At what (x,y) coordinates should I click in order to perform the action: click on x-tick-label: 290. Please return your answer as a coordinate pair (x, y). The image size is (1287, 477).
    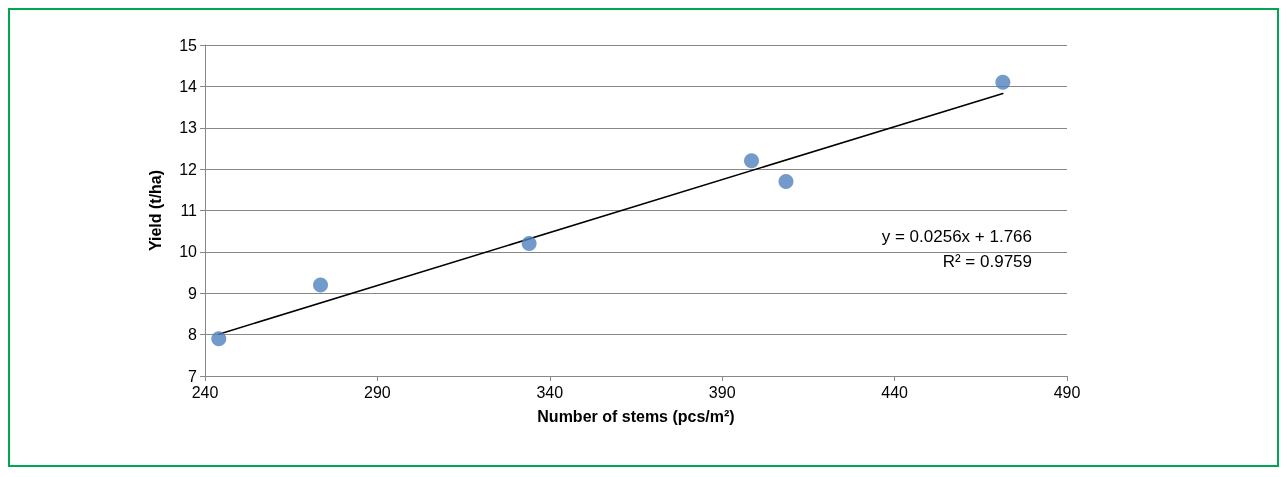
    Looking at the image, I should click on (377, 392).